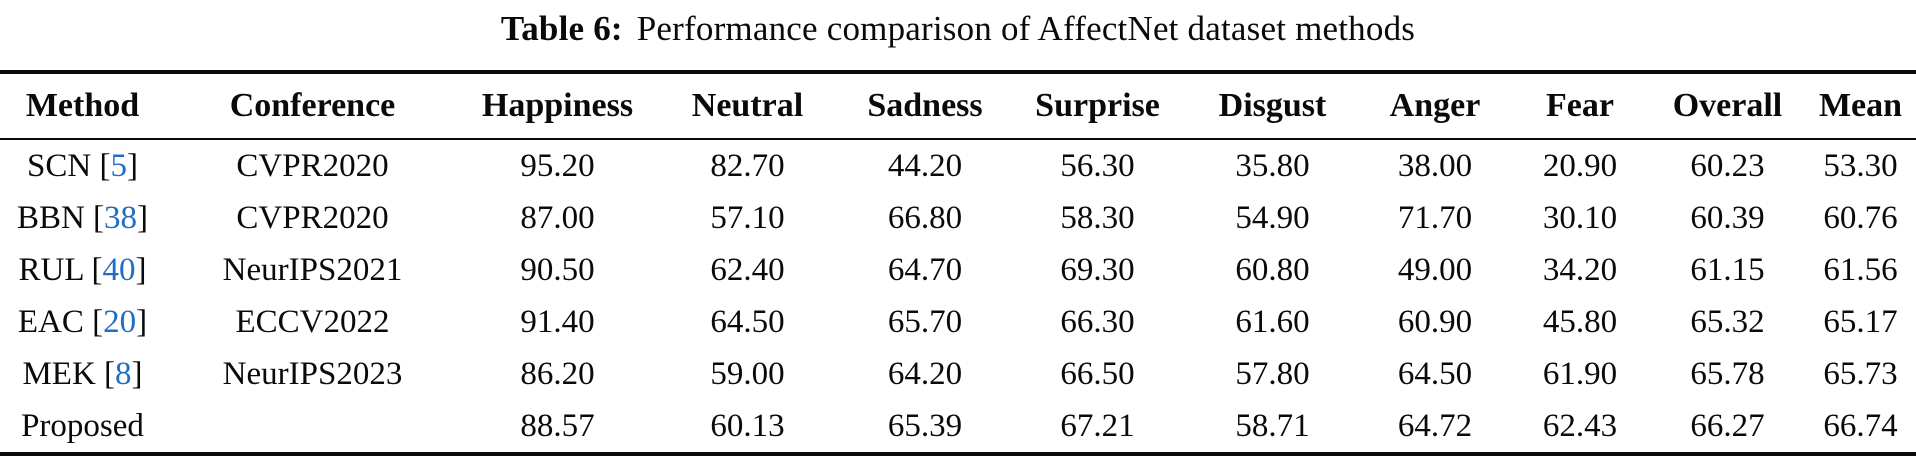 The image size is (1916, 458). Describe the element at coordinates (118, 165) in the screenshot. I see `citation-link: 5` at that location.